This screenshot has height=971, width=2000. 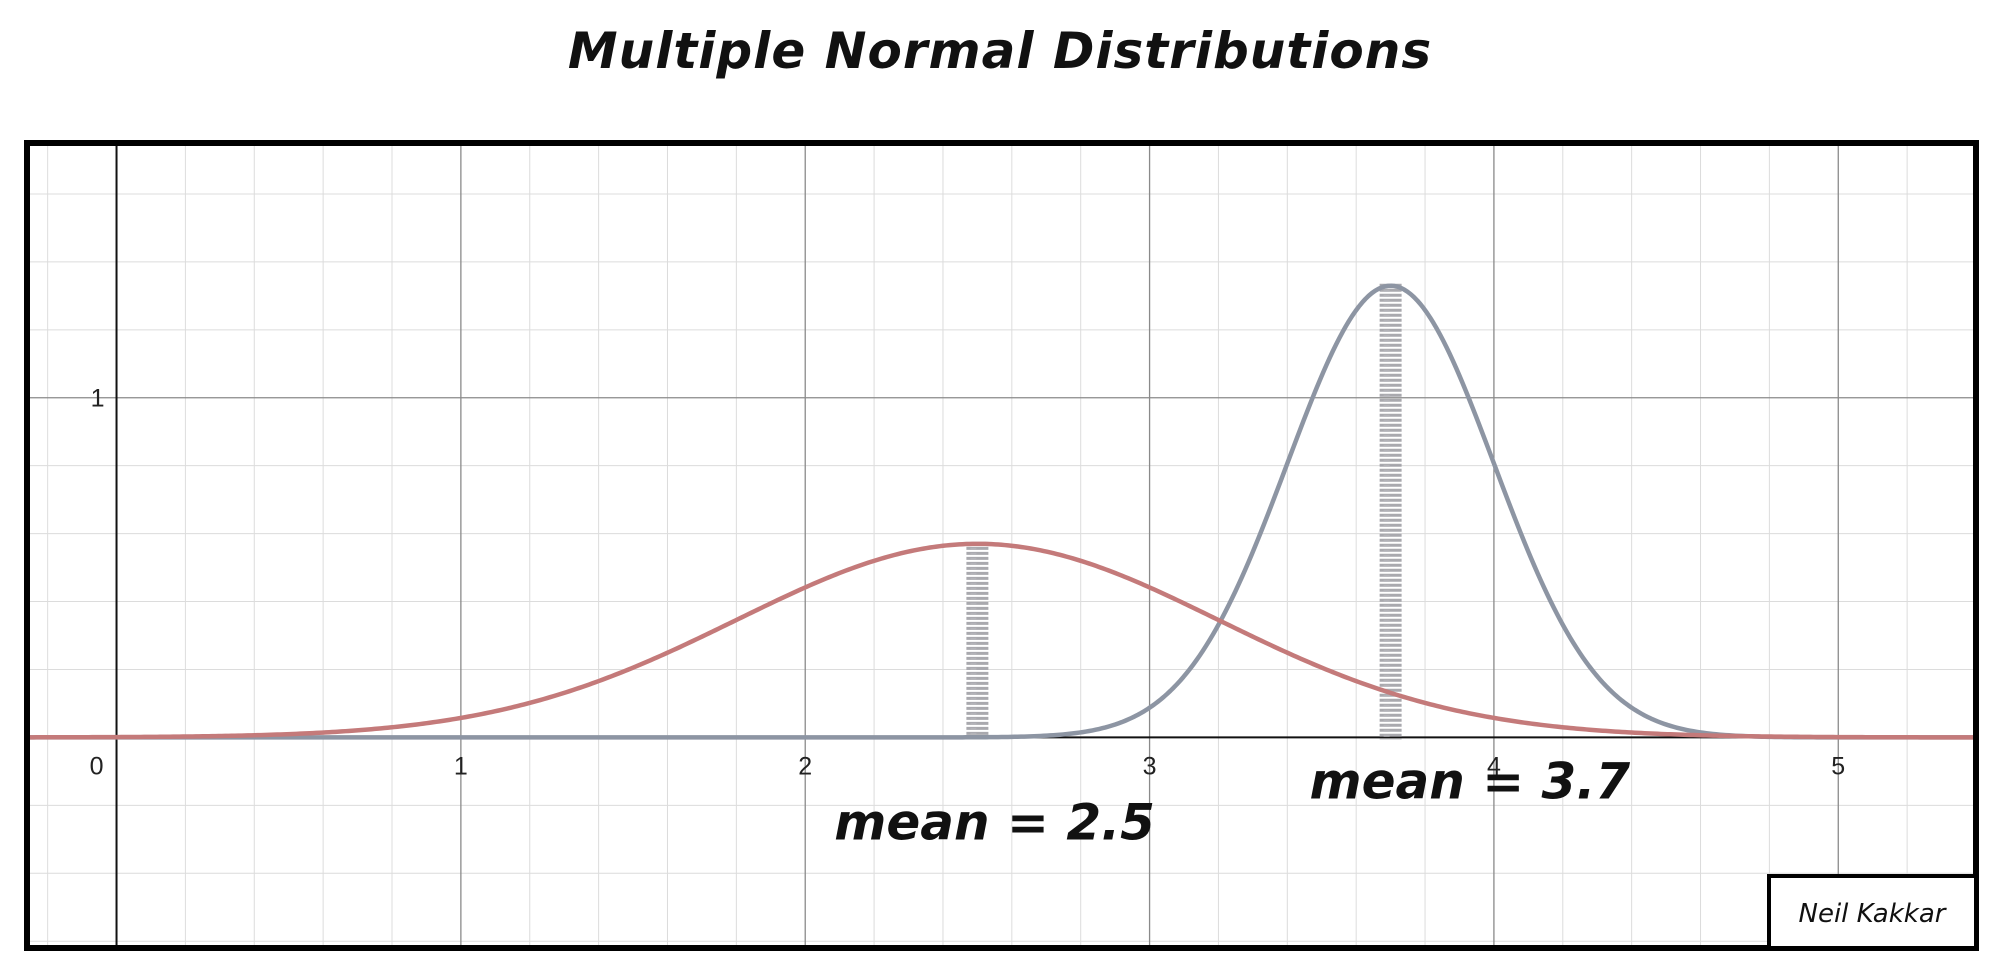 I want to click on x-tick-label-4: 4, so click(x=1494, y=766).